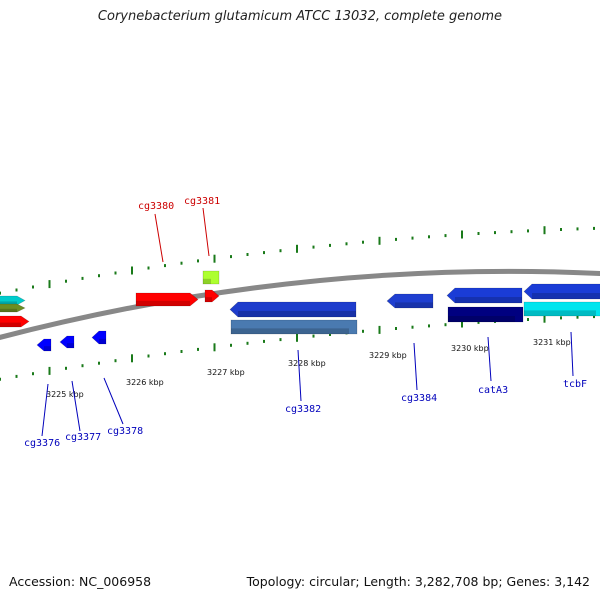  Describe the element at coordinates (307, 363) in the screenshot. I see `tick-label: 3228 kbp` at that location.